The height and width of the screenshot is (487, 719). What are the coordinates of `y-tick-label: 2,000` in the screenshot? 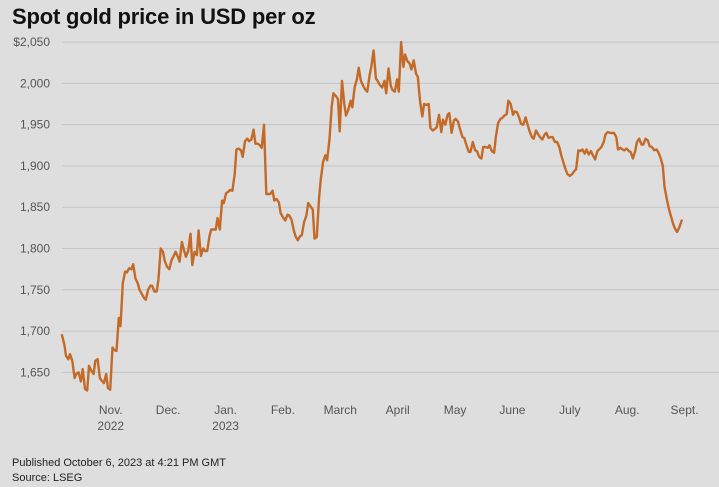 It's located at (35, 83).